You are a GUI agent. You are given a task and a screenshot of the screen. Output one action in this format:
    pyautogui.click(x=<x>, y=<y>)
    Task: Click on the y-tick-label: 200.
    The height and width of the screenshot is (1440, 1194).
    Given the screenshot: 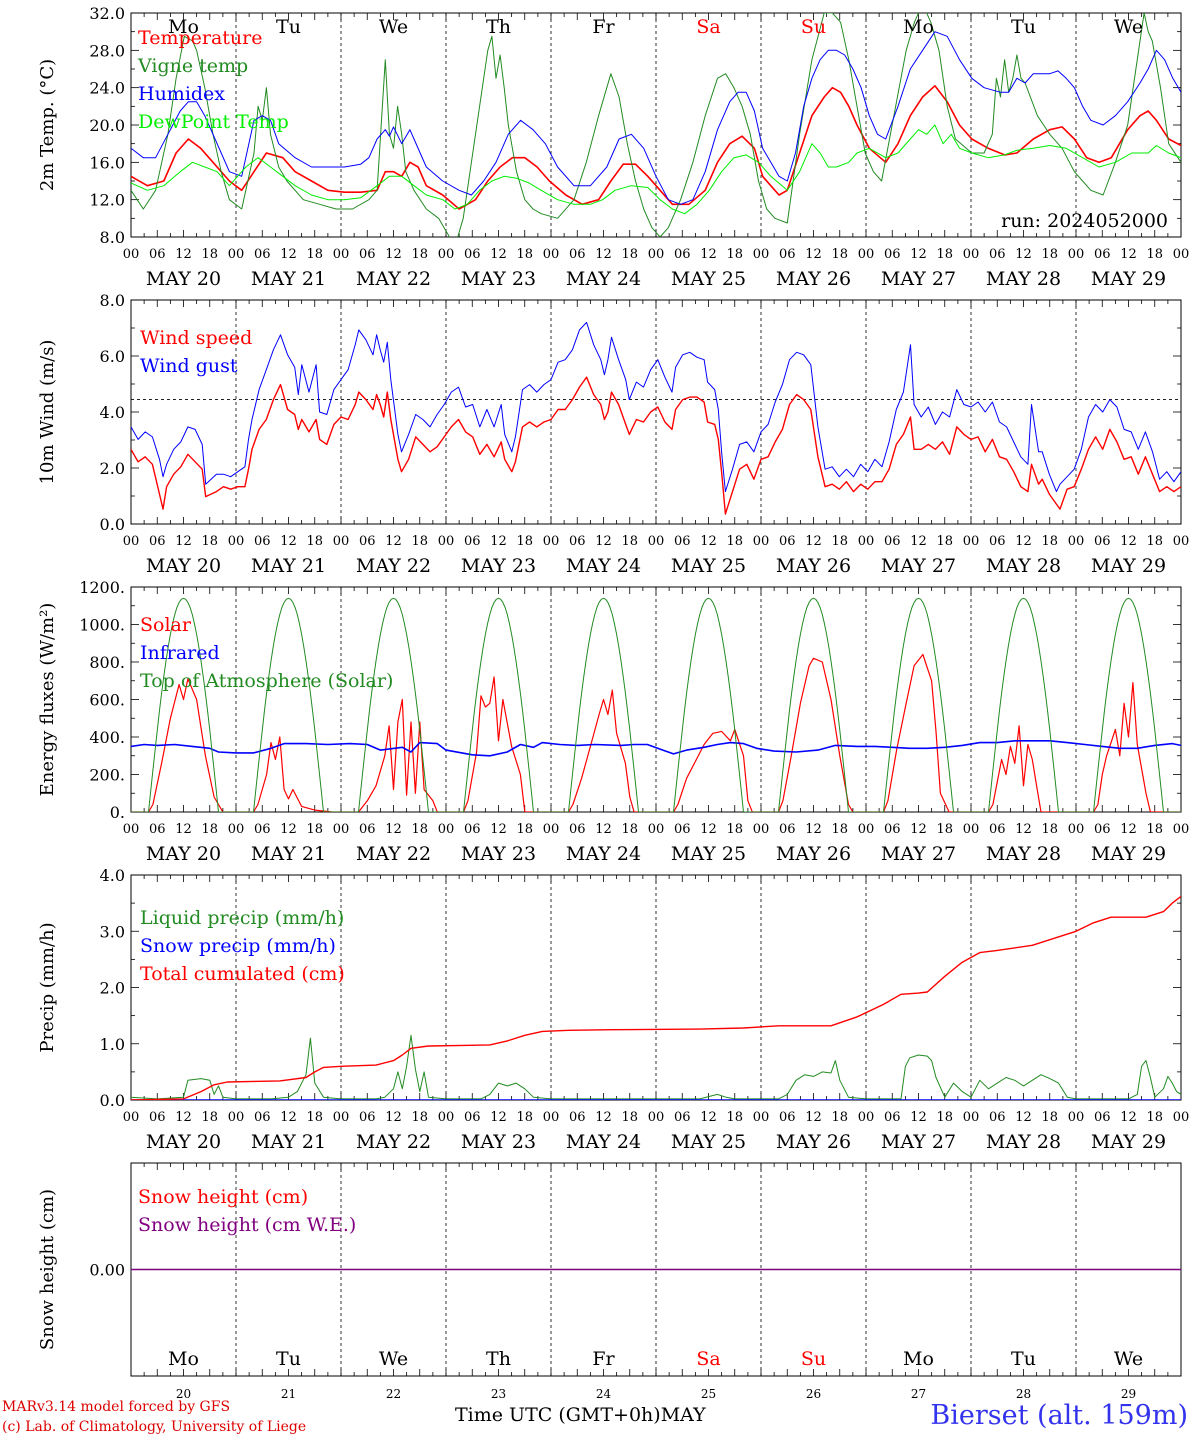 What is the action you would take?
    pyautogui.click(x=107, y=775)
    